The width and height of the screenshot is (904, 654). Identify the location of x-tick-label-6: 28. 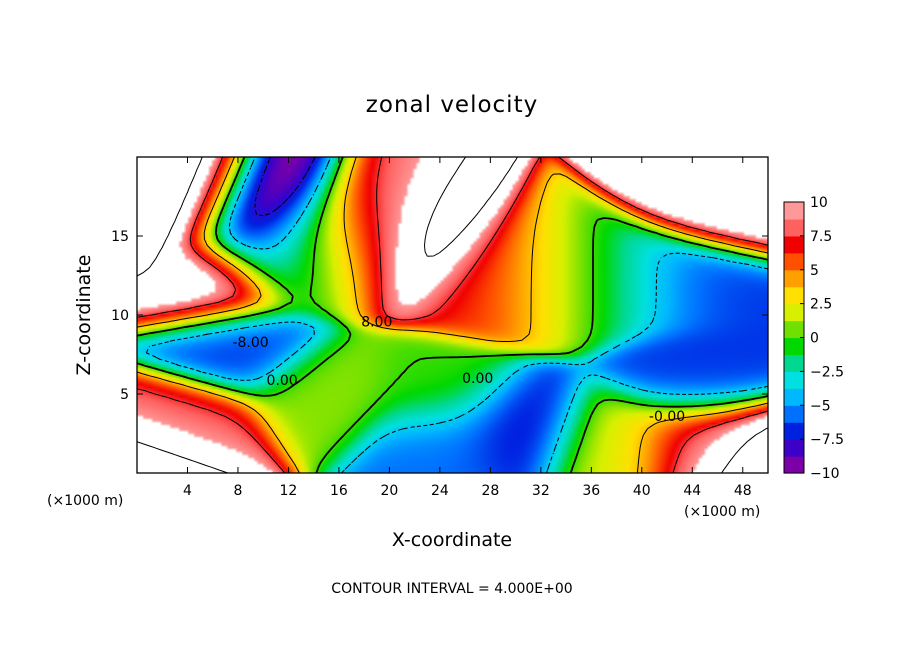
(490, 491).